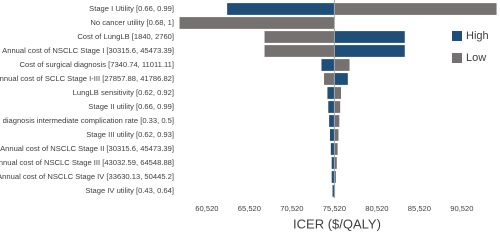  What do you see at coordinates (376, 208) in the screenshot?
I see `x-tick-label: 80,520` at bounding box center [376, 208].